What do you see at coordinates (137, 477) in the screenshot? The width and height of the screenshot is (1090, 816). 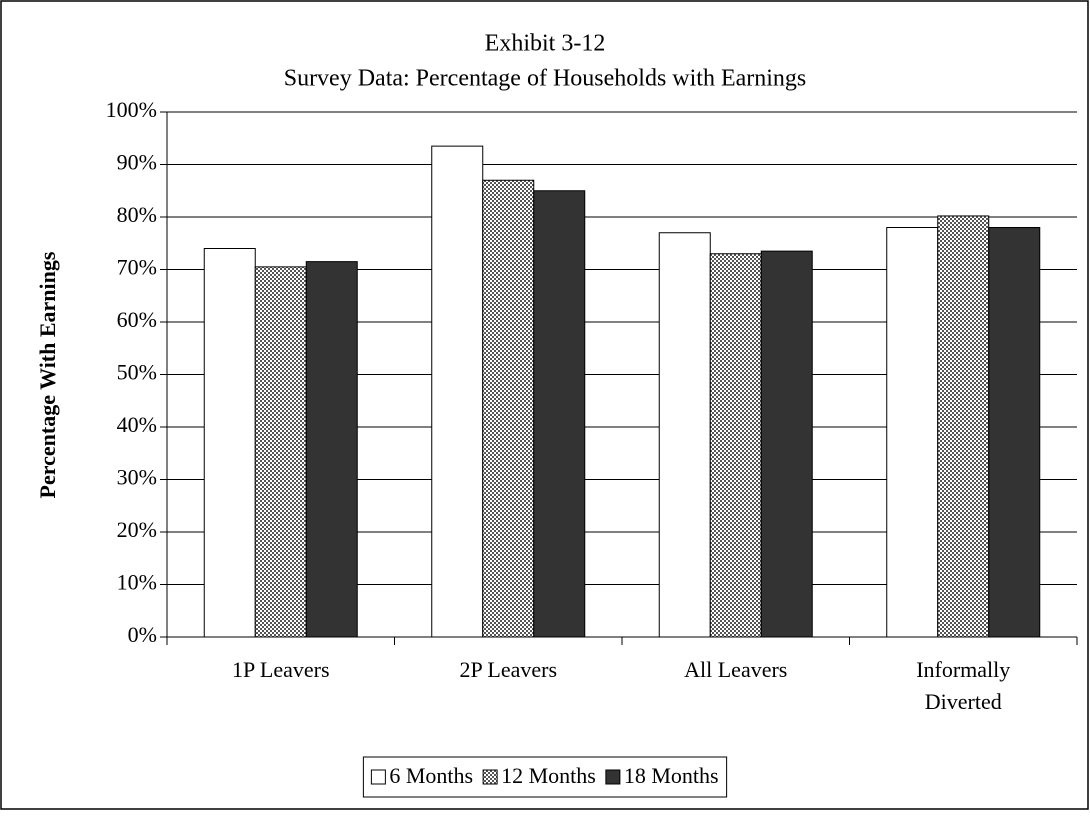 I see `y-tick-label: 30%` at bounding box center [137, 477].